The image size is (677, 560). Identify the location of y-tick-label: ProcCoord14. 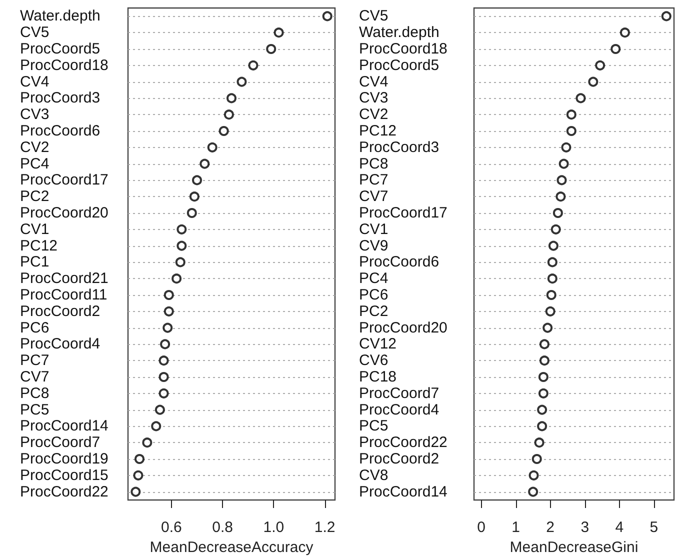
(402, 491).